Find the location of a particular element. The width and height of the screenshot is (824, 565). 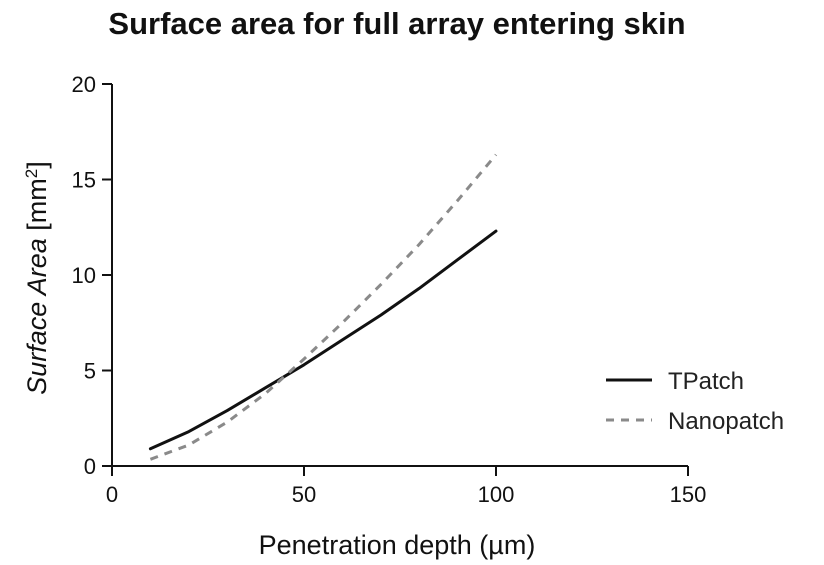

legend-label-tpatch: TPatch is located at coordinates (706, 381).